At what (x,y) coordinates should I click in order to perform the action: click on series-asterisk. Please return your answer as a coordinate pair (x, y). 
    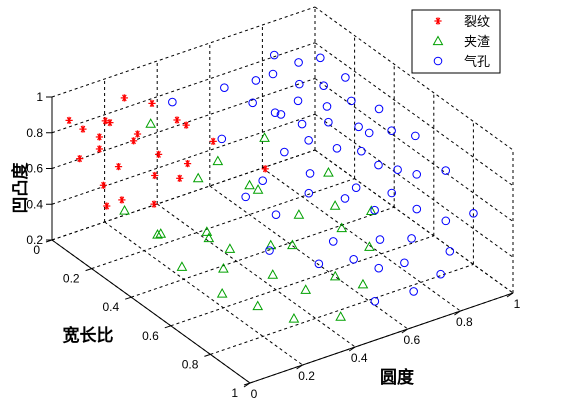
    Looking at the image, I should click on (167, 152).